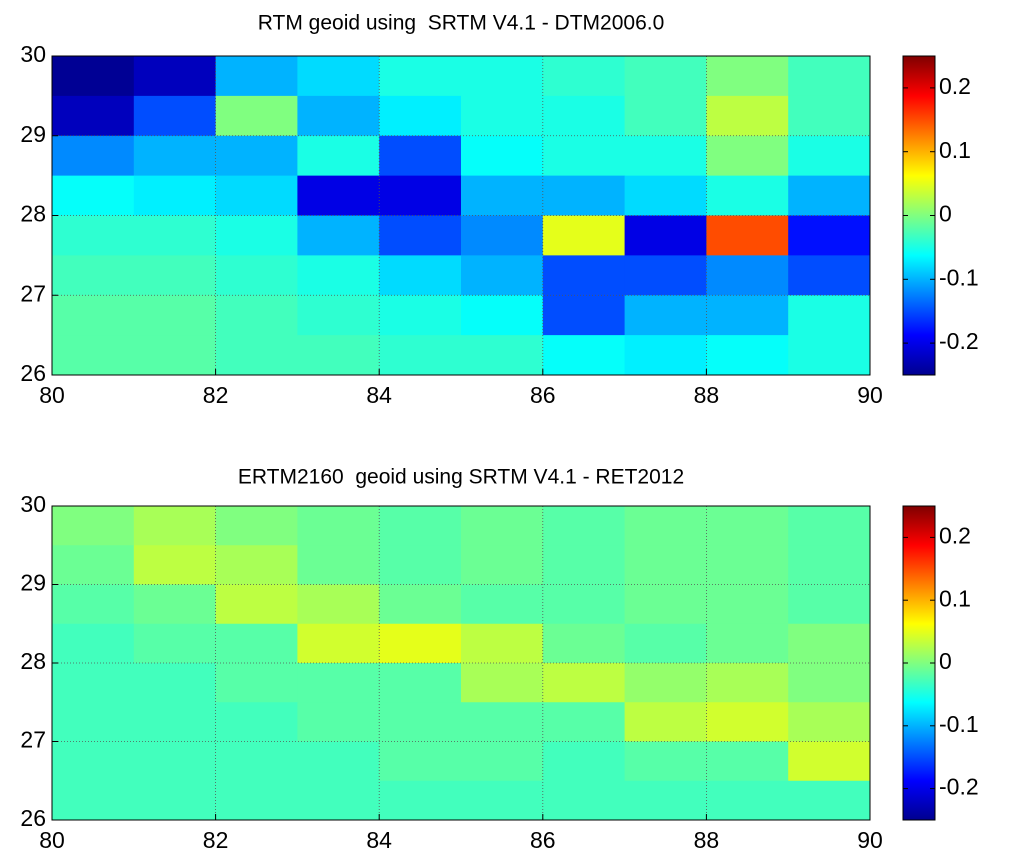 The image size is (1011, 859). Describe the element at coordinates (52, 395) in the screenshot. I see `x-tick-label: 80` at that location.